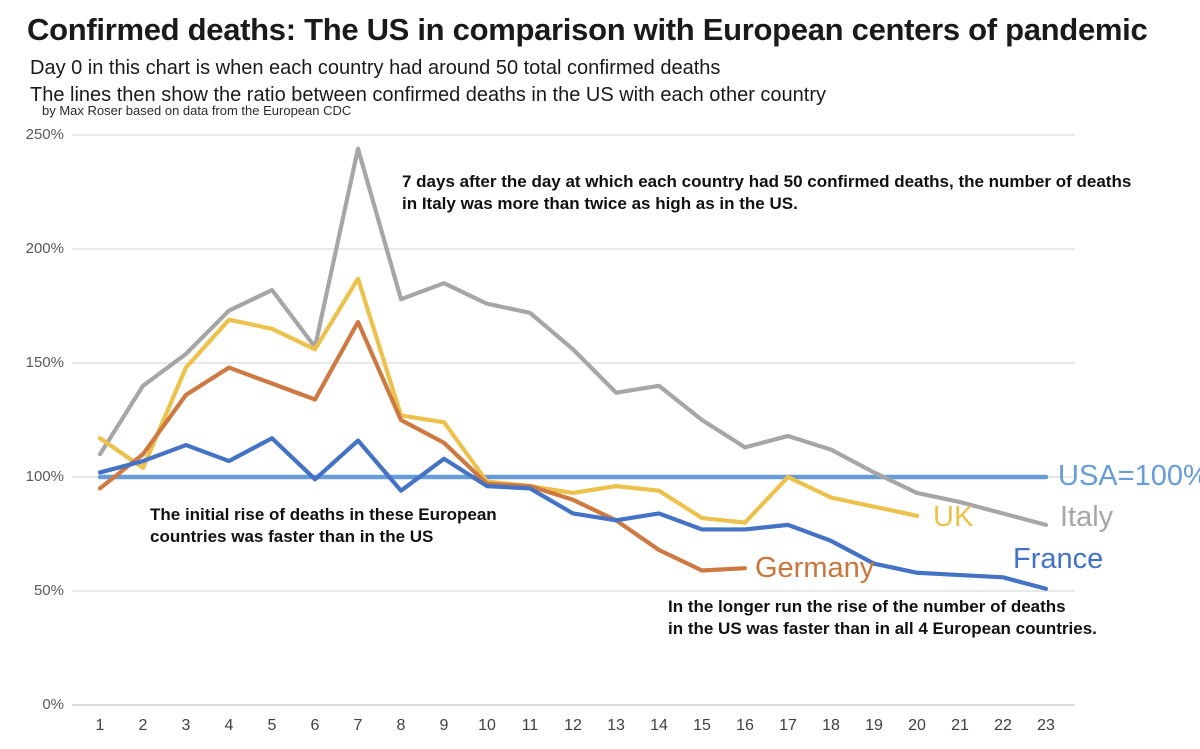 This screenshot has height=749, width=1200. I want to click on annotation-line: countries was faster than in the US, so click(292, 536).